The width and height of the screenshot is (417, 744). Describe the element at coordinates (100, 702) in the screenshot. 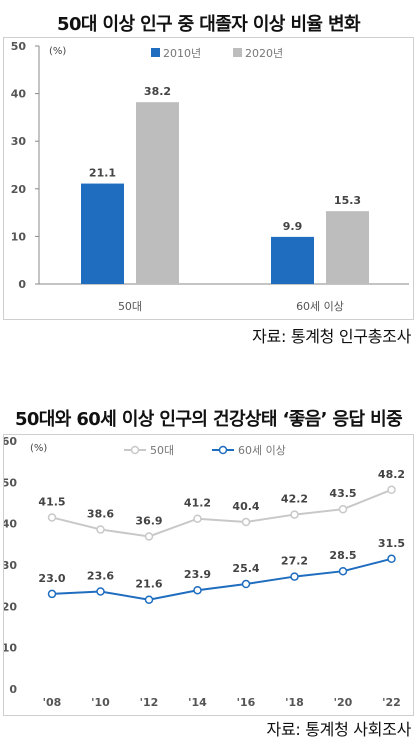

I see `x-tick-label: '10` at that location.